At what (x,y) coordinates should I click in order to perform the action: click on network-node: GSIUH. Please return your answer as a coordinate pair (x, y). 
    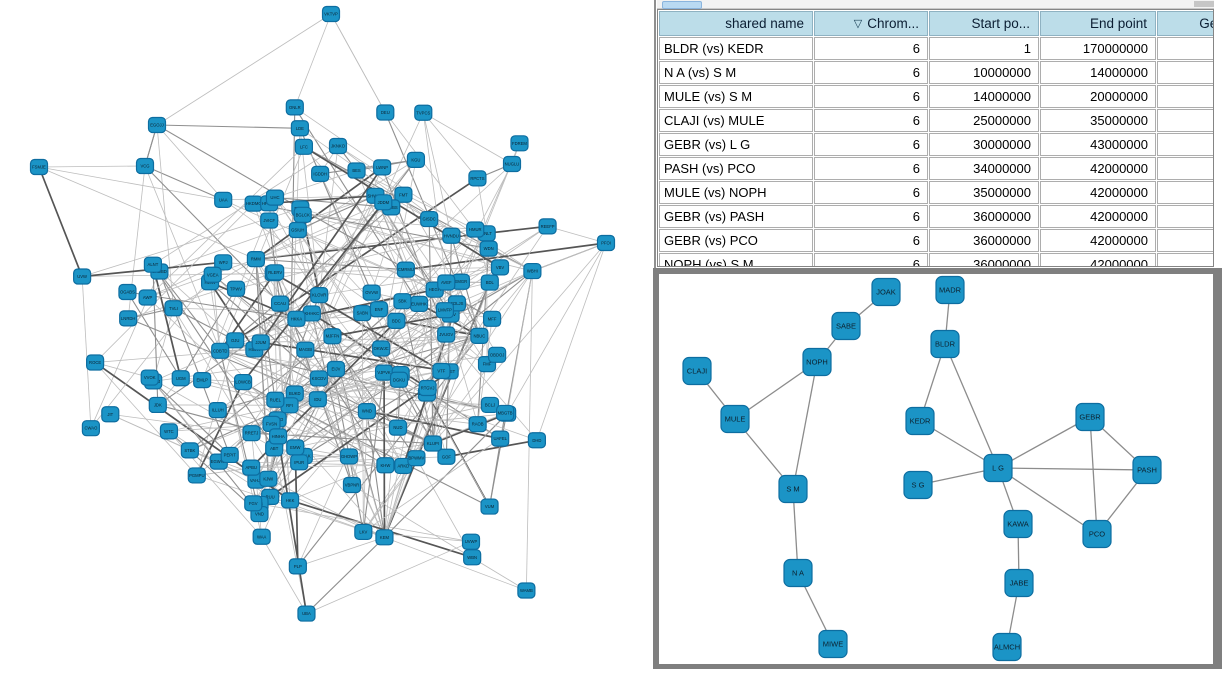
    Looking at the image, I should click on (297, 230).